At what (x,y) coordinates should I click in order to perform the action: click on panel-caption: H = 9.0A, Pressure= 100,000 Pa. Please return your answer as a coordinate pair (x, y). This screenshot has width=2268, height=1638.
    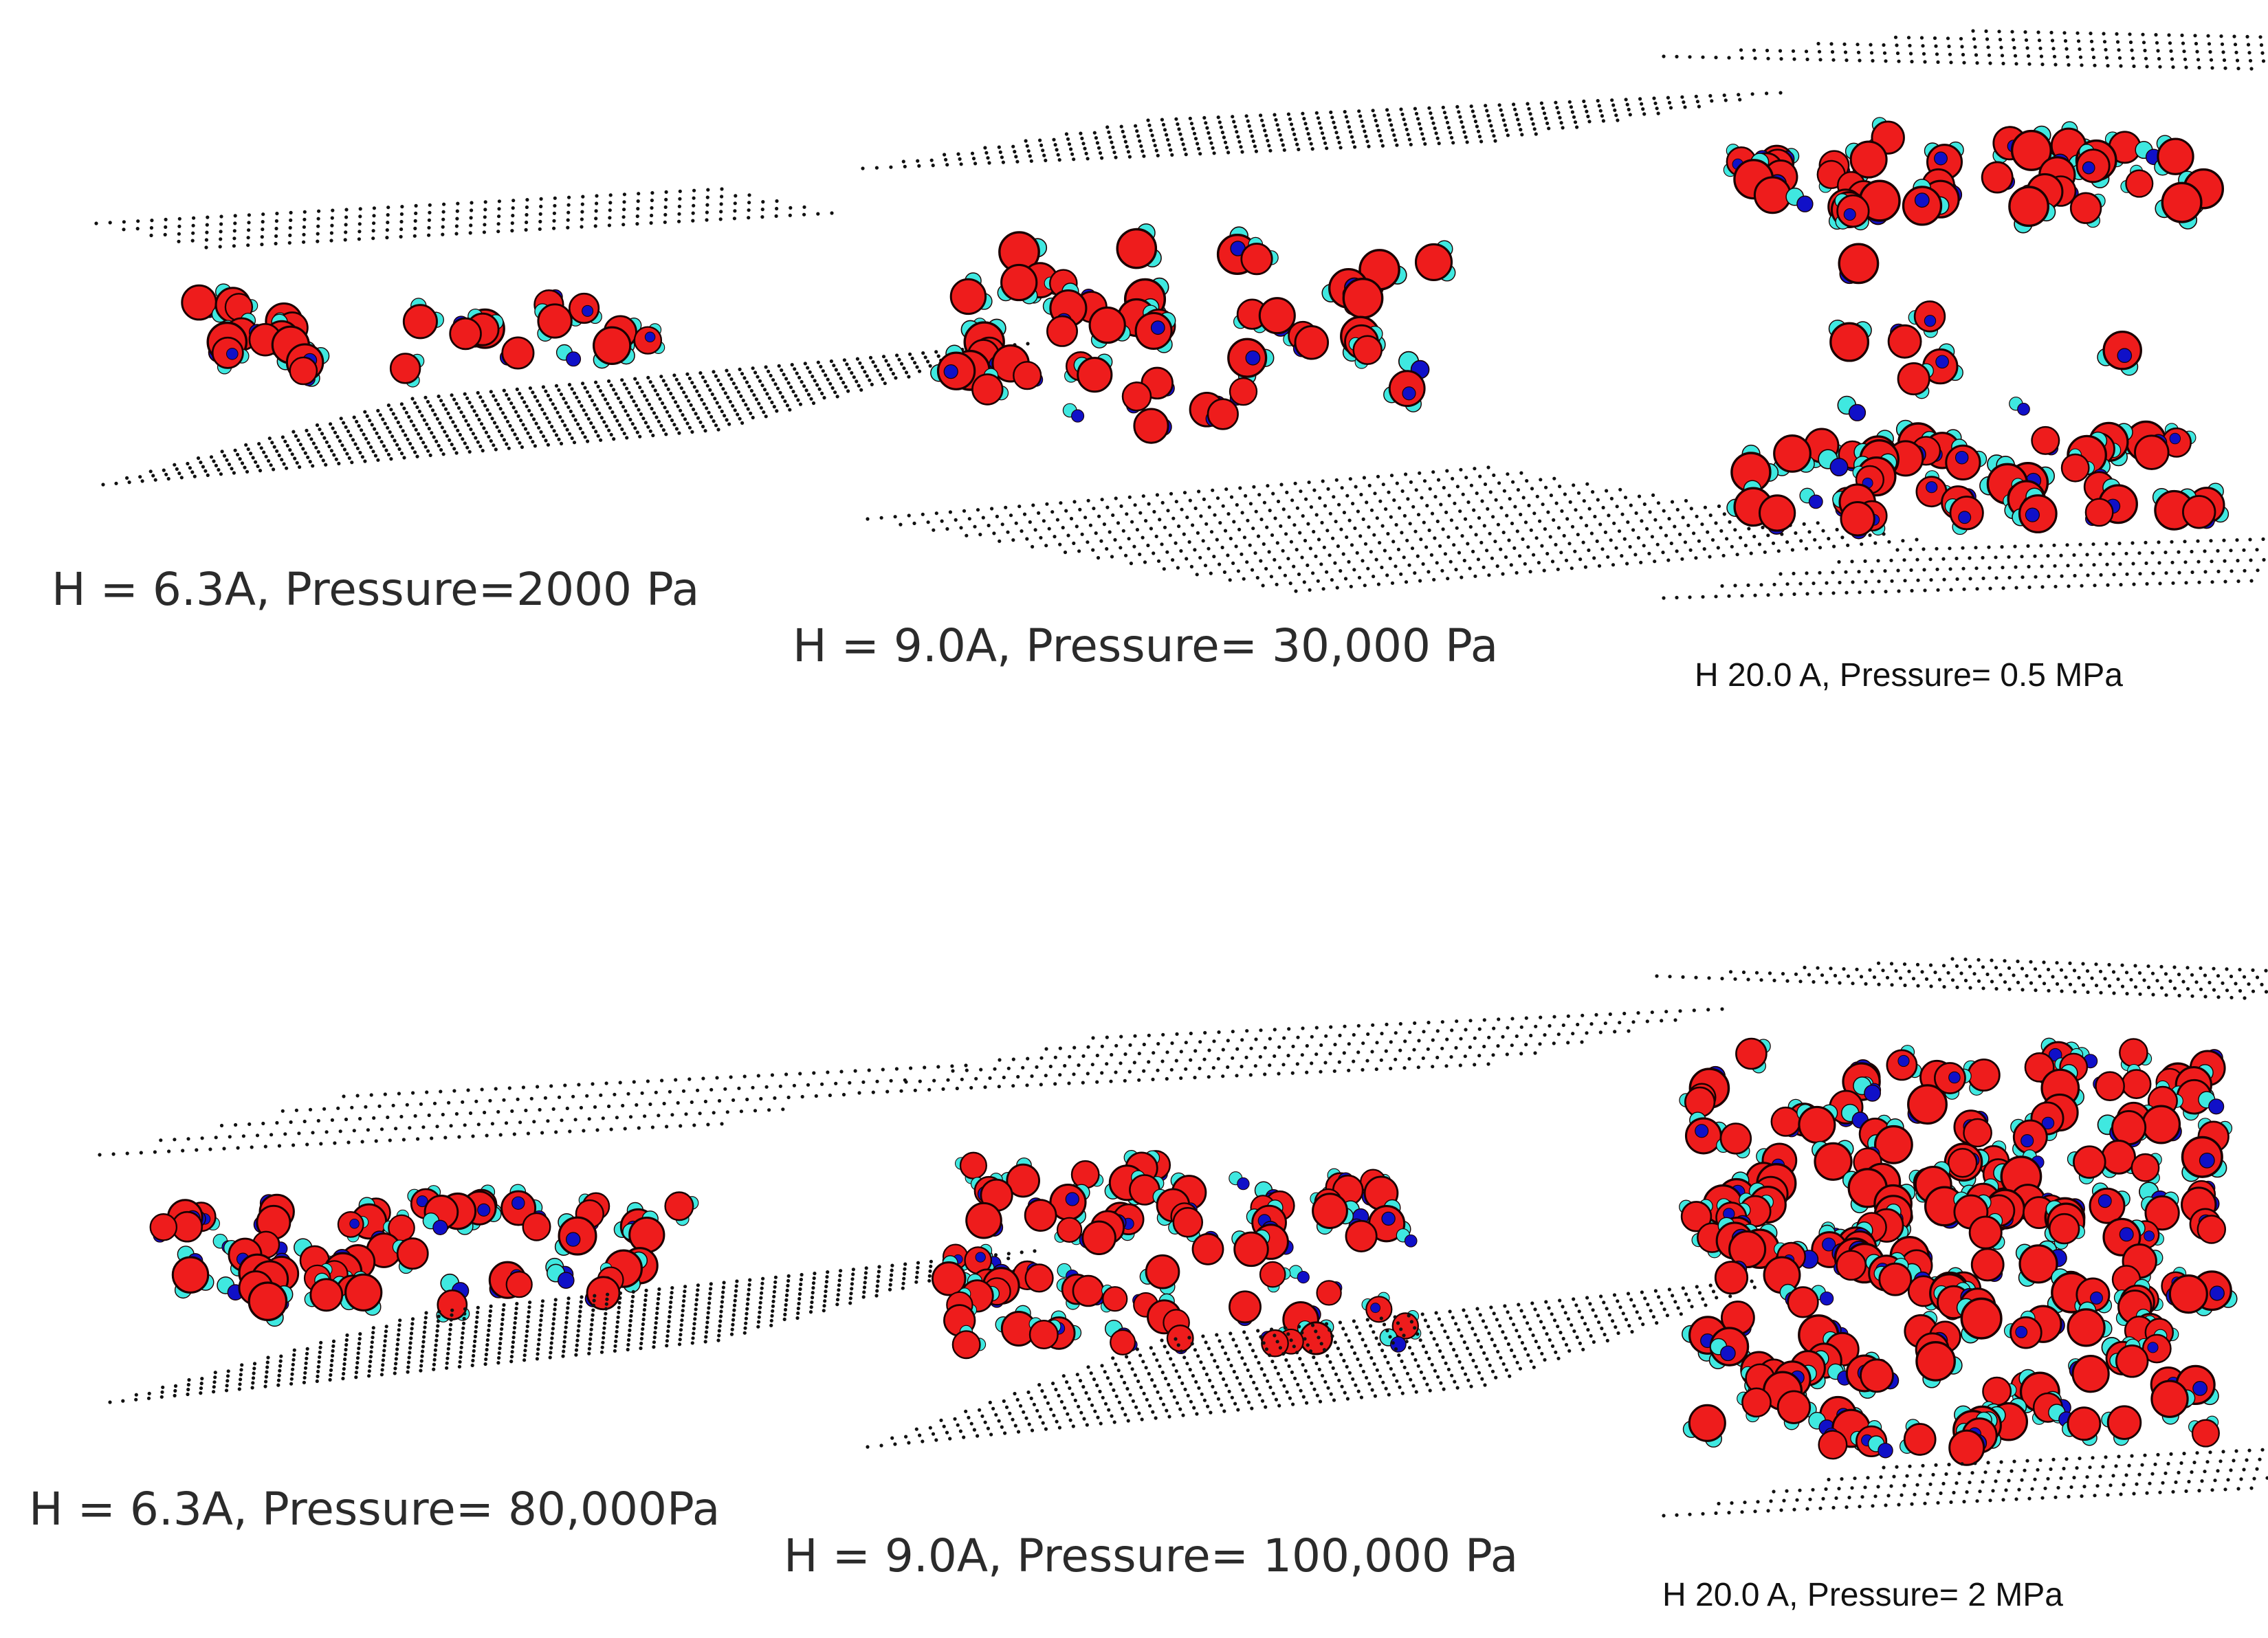
    Looking at the image, I should click on (1151, 1555).